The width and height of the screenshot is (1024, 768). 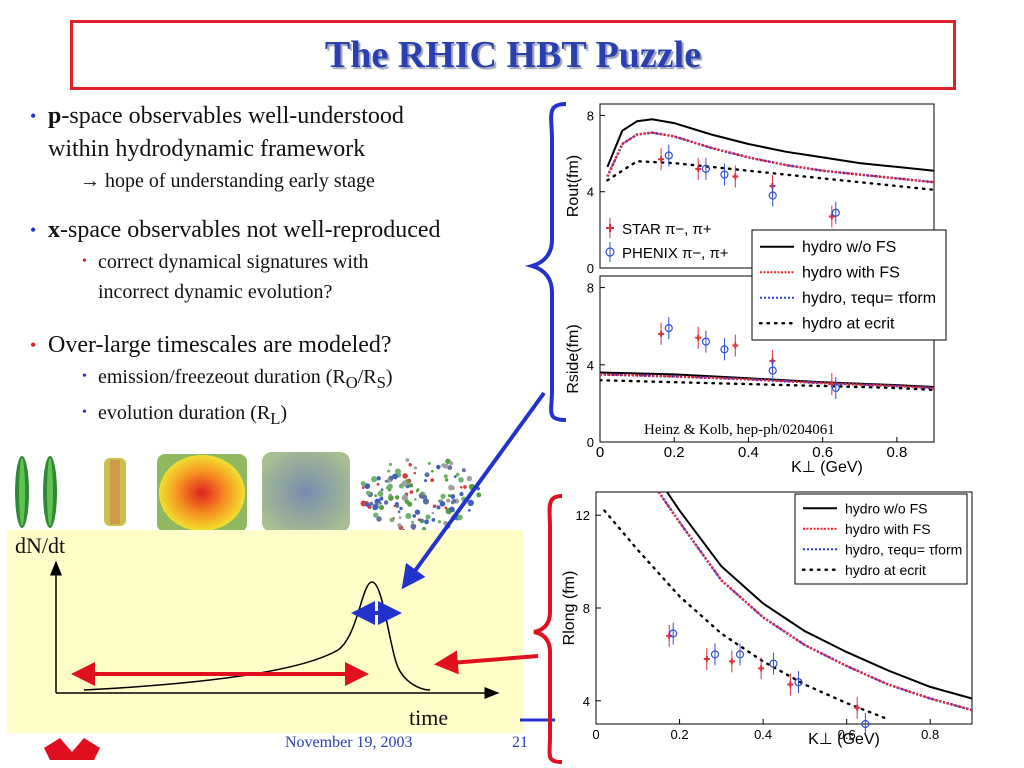 I want to click on dndt-label: dN/dt, so click(x=40, y=545).